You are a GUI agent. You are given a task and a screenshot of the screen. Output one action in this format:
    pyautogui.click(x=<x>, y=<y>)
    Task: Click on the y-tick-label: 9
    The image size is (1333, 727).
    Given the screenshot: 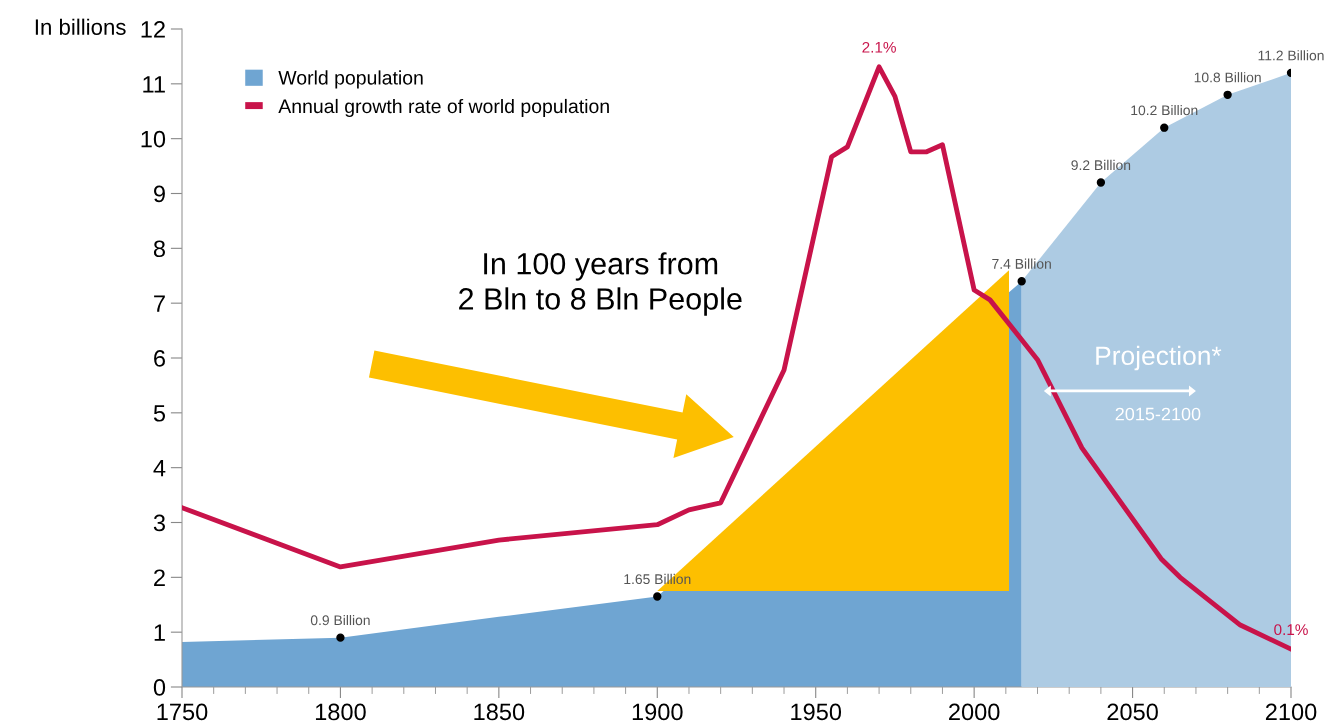 What is the action you would take?
    pyautogui.click(x=159, y=194)
    